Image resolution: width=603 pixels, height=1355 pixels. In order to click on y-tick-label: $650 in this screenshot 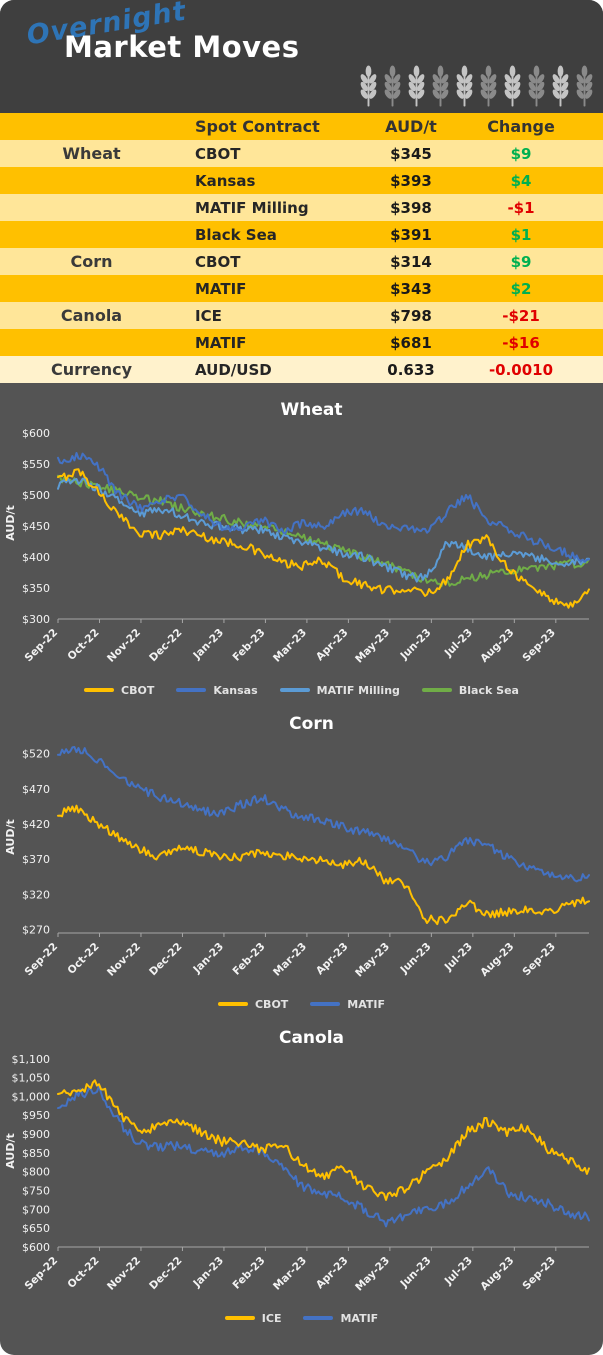, I will do `click(36, 1228)`.